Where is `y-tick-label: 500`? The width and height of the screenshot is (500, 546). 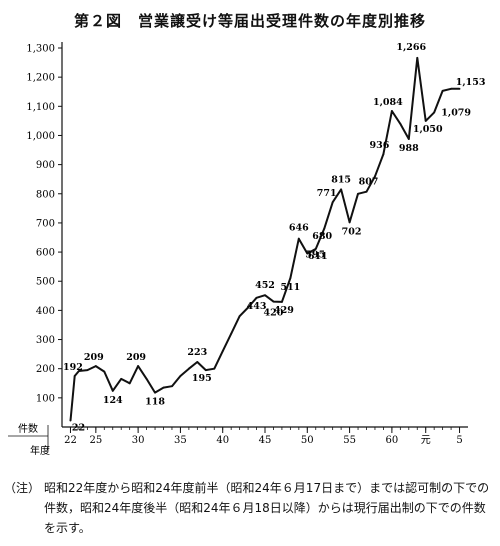
y-tick-label: 500 is located at coordinates (45, 282).